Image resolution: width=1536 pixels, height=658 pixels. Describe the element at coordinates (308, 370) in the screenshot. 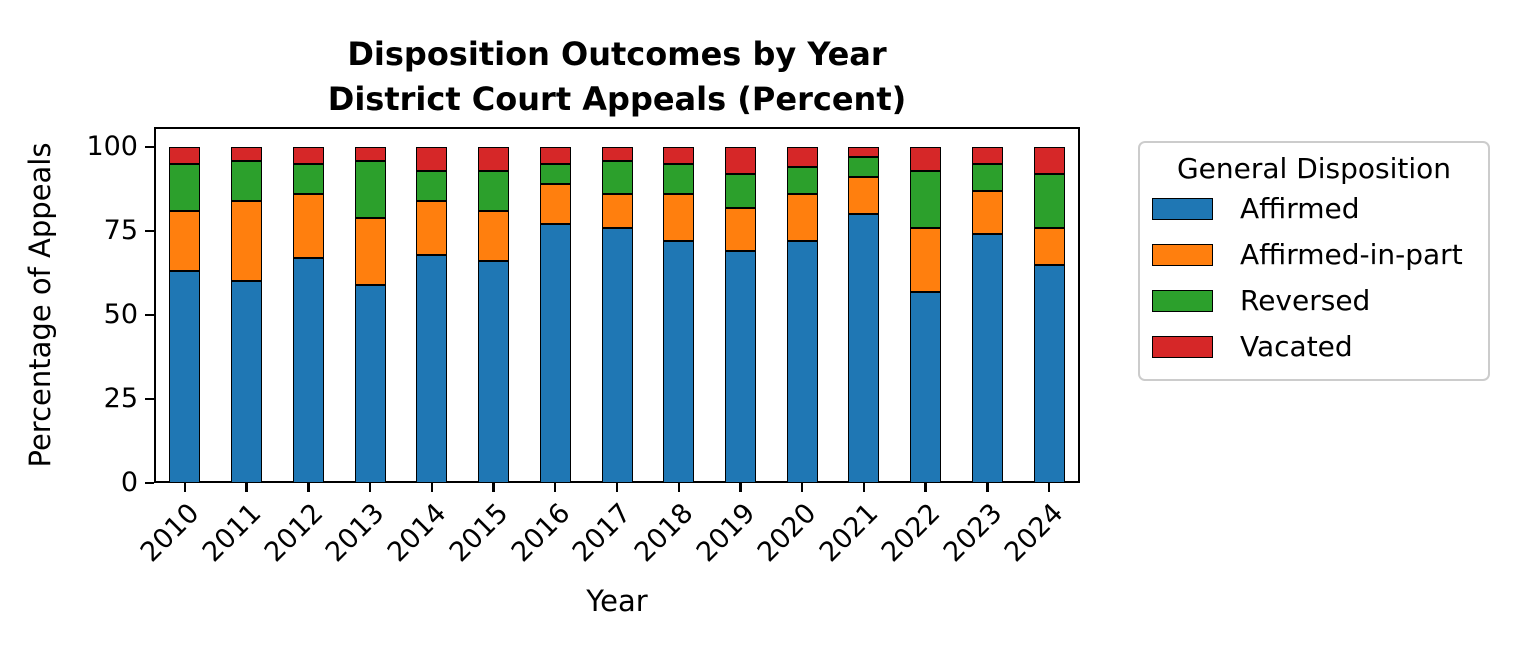

I see `bar-segment-affirmed-2012` at that location.